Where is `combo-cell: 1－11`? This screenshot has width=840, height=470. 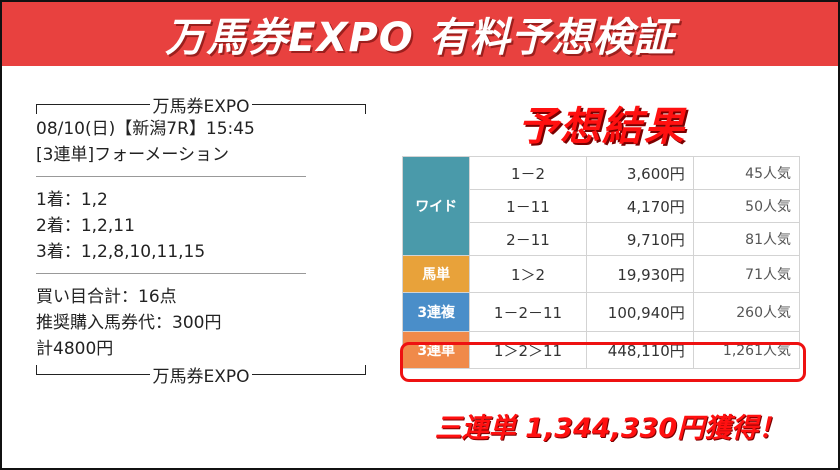
combo-cell: 1－11 is located at coordinates (528, 206).